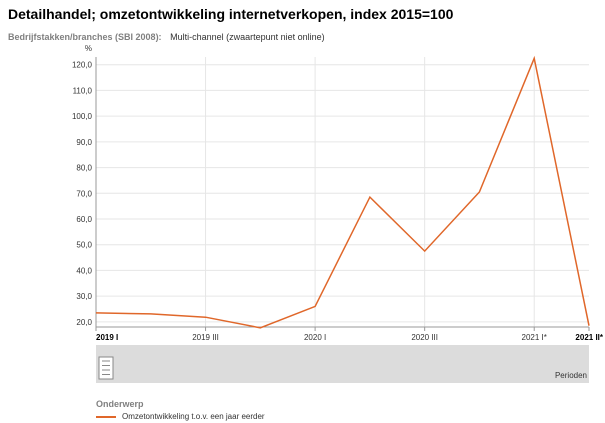 This screenshot has width=605, height=423. Describe the element at coordinates (120, 404) in the screenshot. I see `legend-title: Onderwerp` at that location.